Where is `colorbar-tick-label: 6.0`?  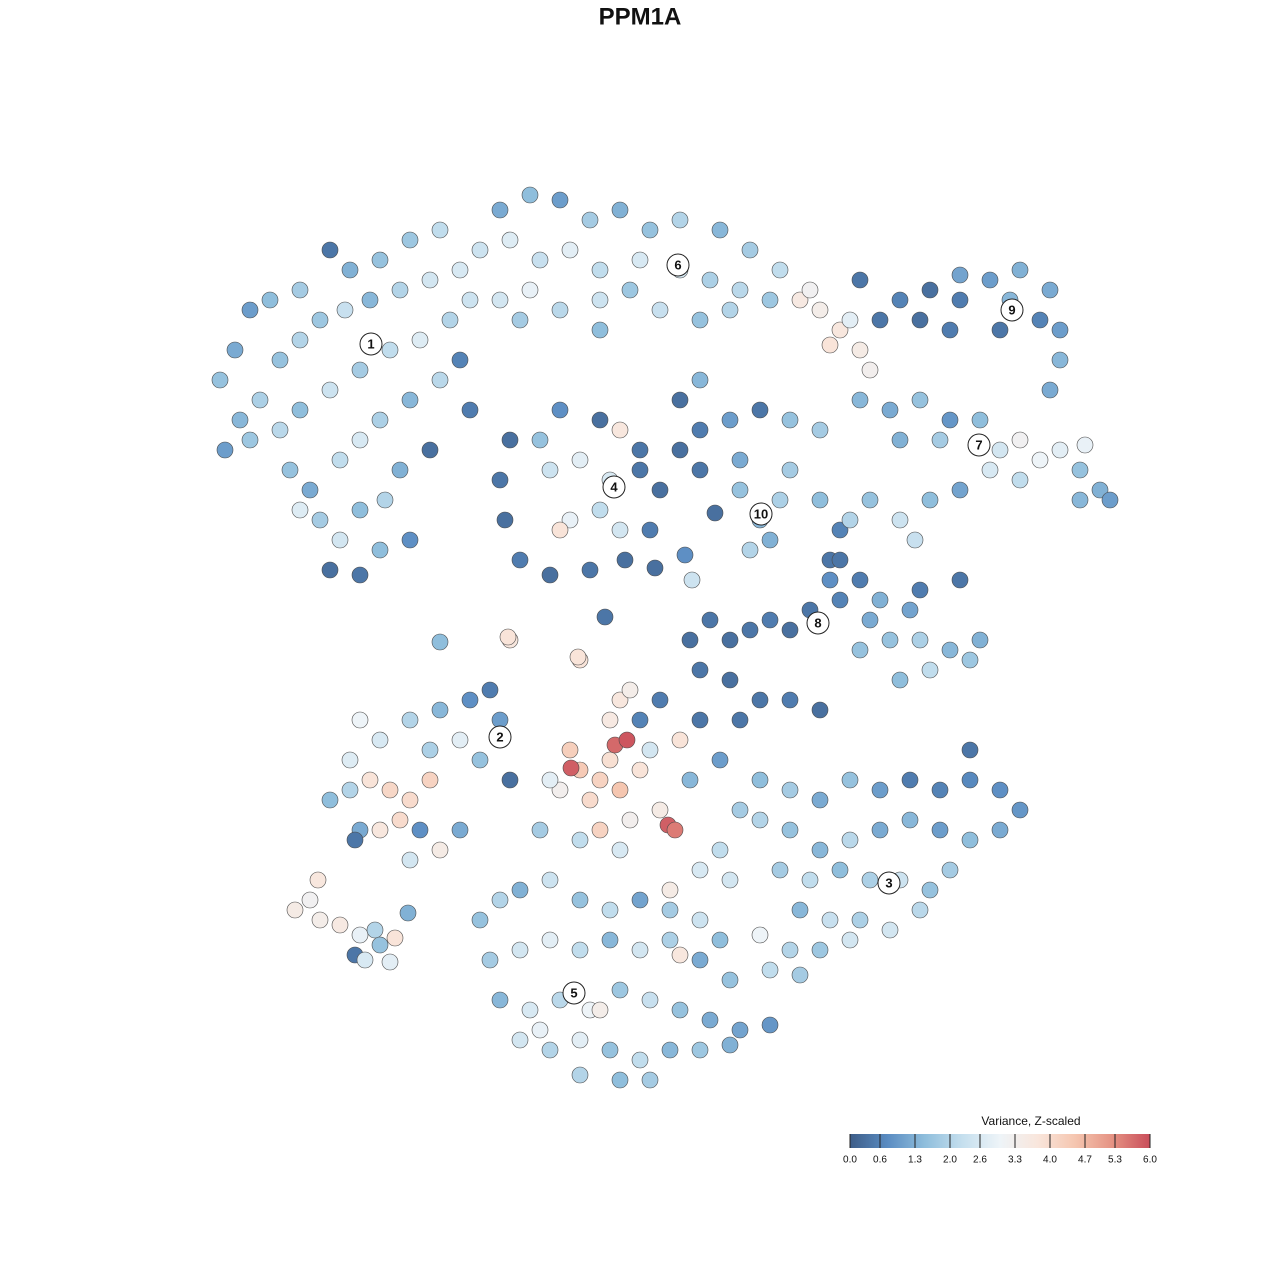 colorbar-tick-label: 6.0 is located at coordinates (1150, 1160).